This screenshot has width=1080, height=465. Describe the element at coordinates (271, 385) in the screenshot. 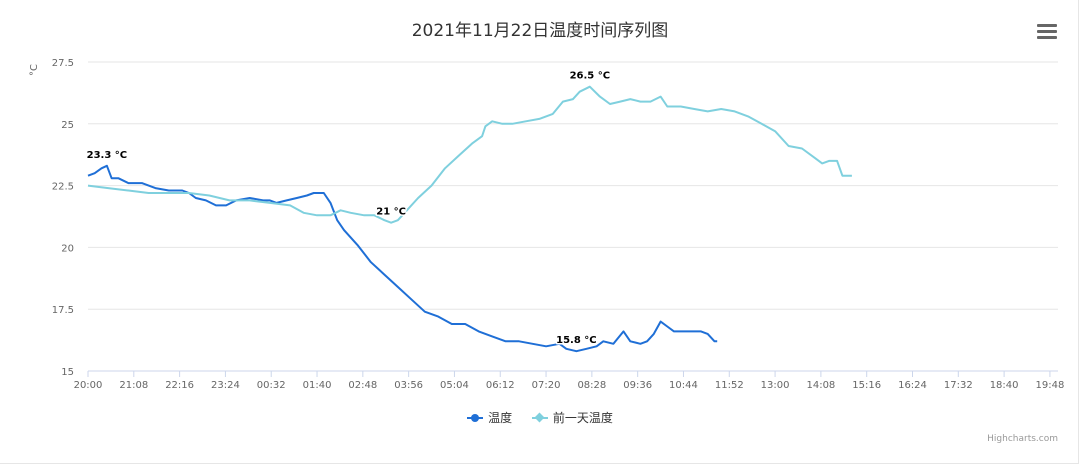

I see `x-tick-label: 00:32` at that location.